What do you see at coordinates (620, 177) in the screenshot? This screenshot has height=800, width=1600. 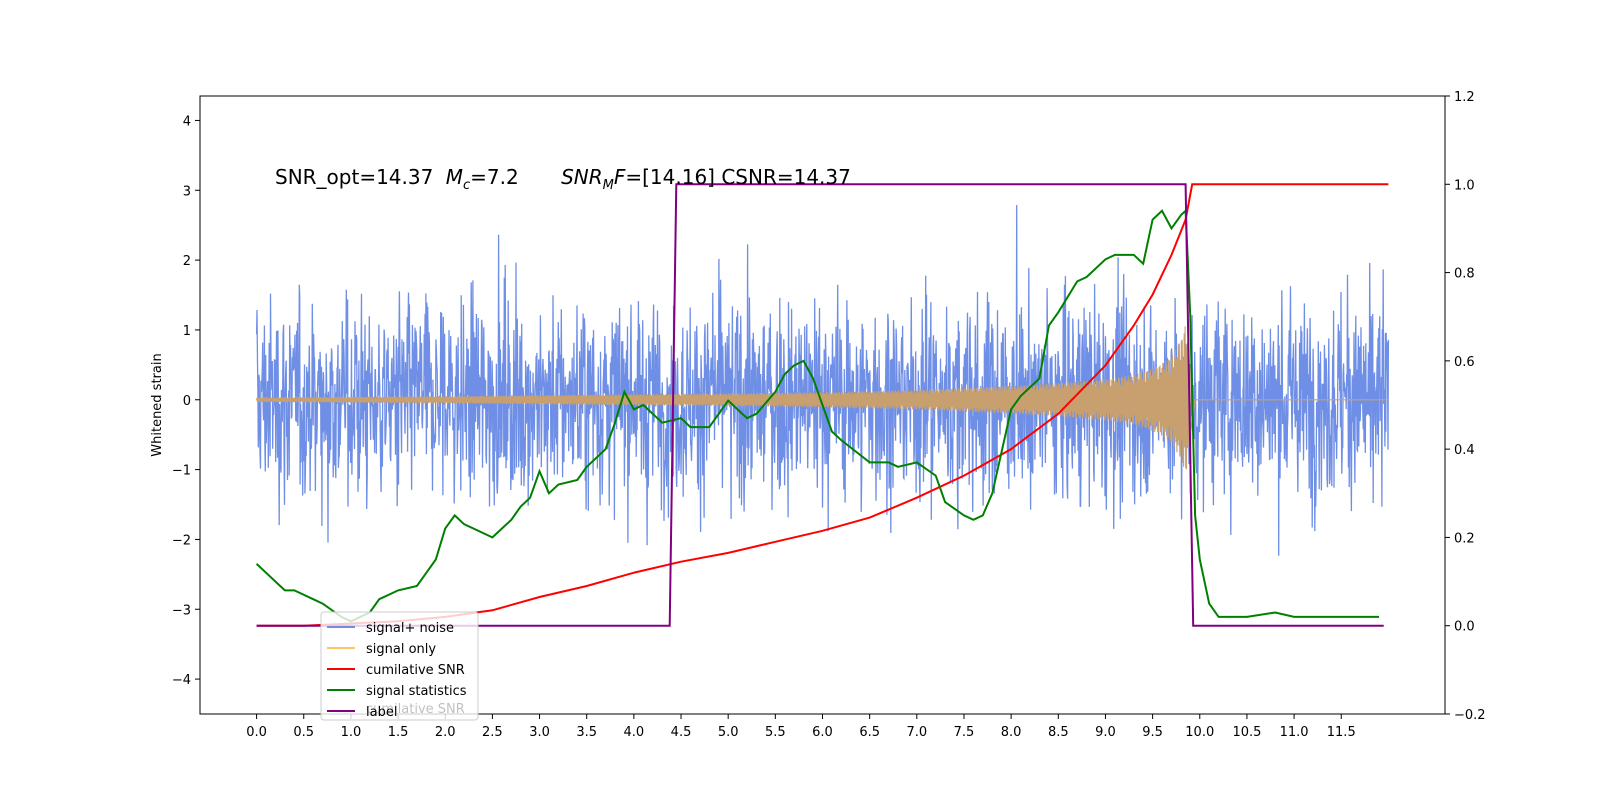 I see `mf-tail: F` at bounding box center [620, 177].